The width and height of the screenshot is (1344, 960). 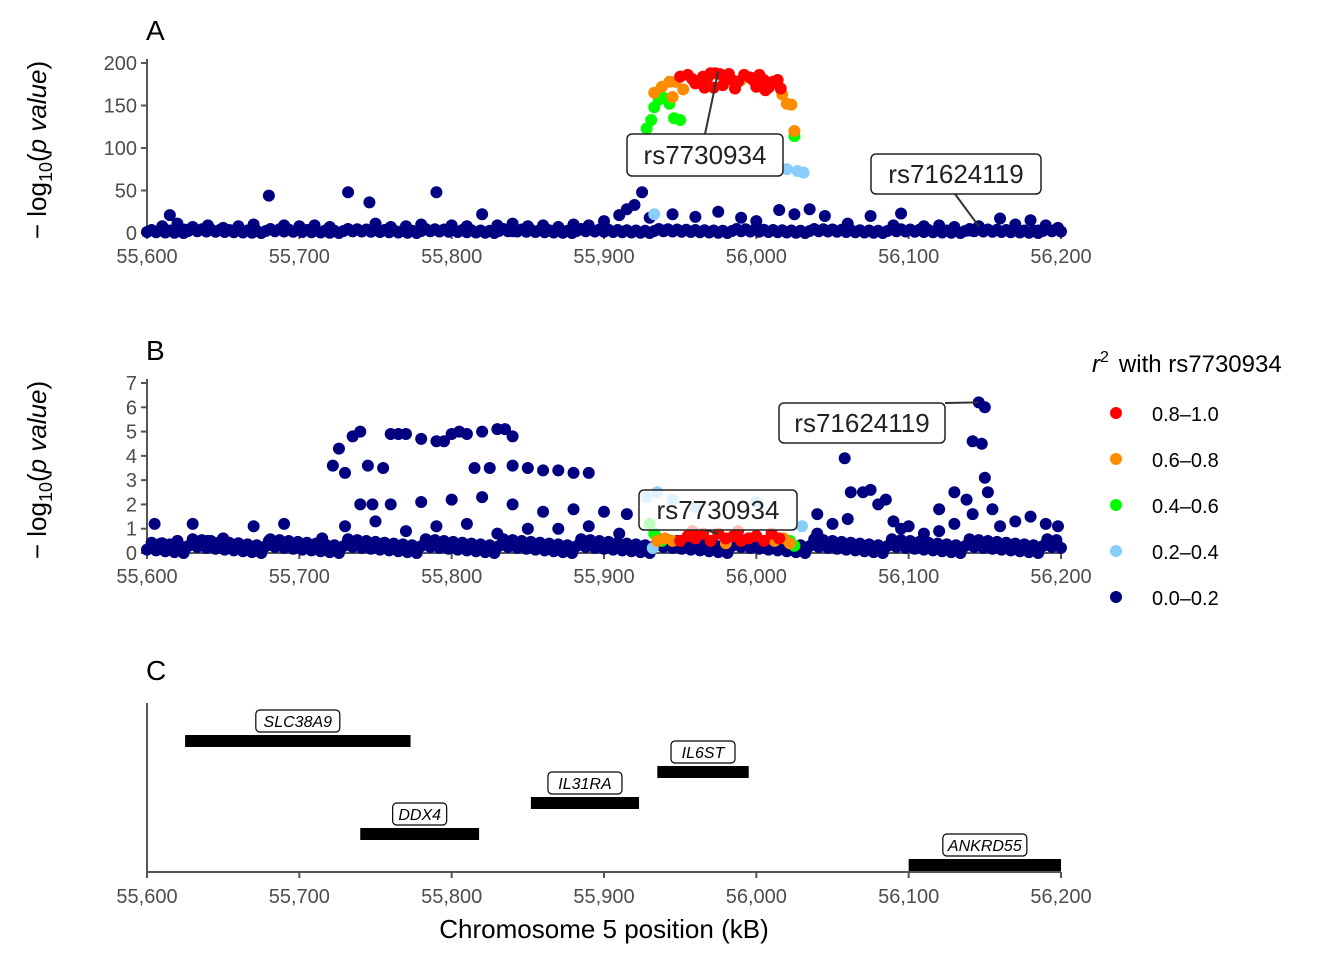 I want to click on legend-item-label: 0.4–0.6, so click(x=1185, y=507).